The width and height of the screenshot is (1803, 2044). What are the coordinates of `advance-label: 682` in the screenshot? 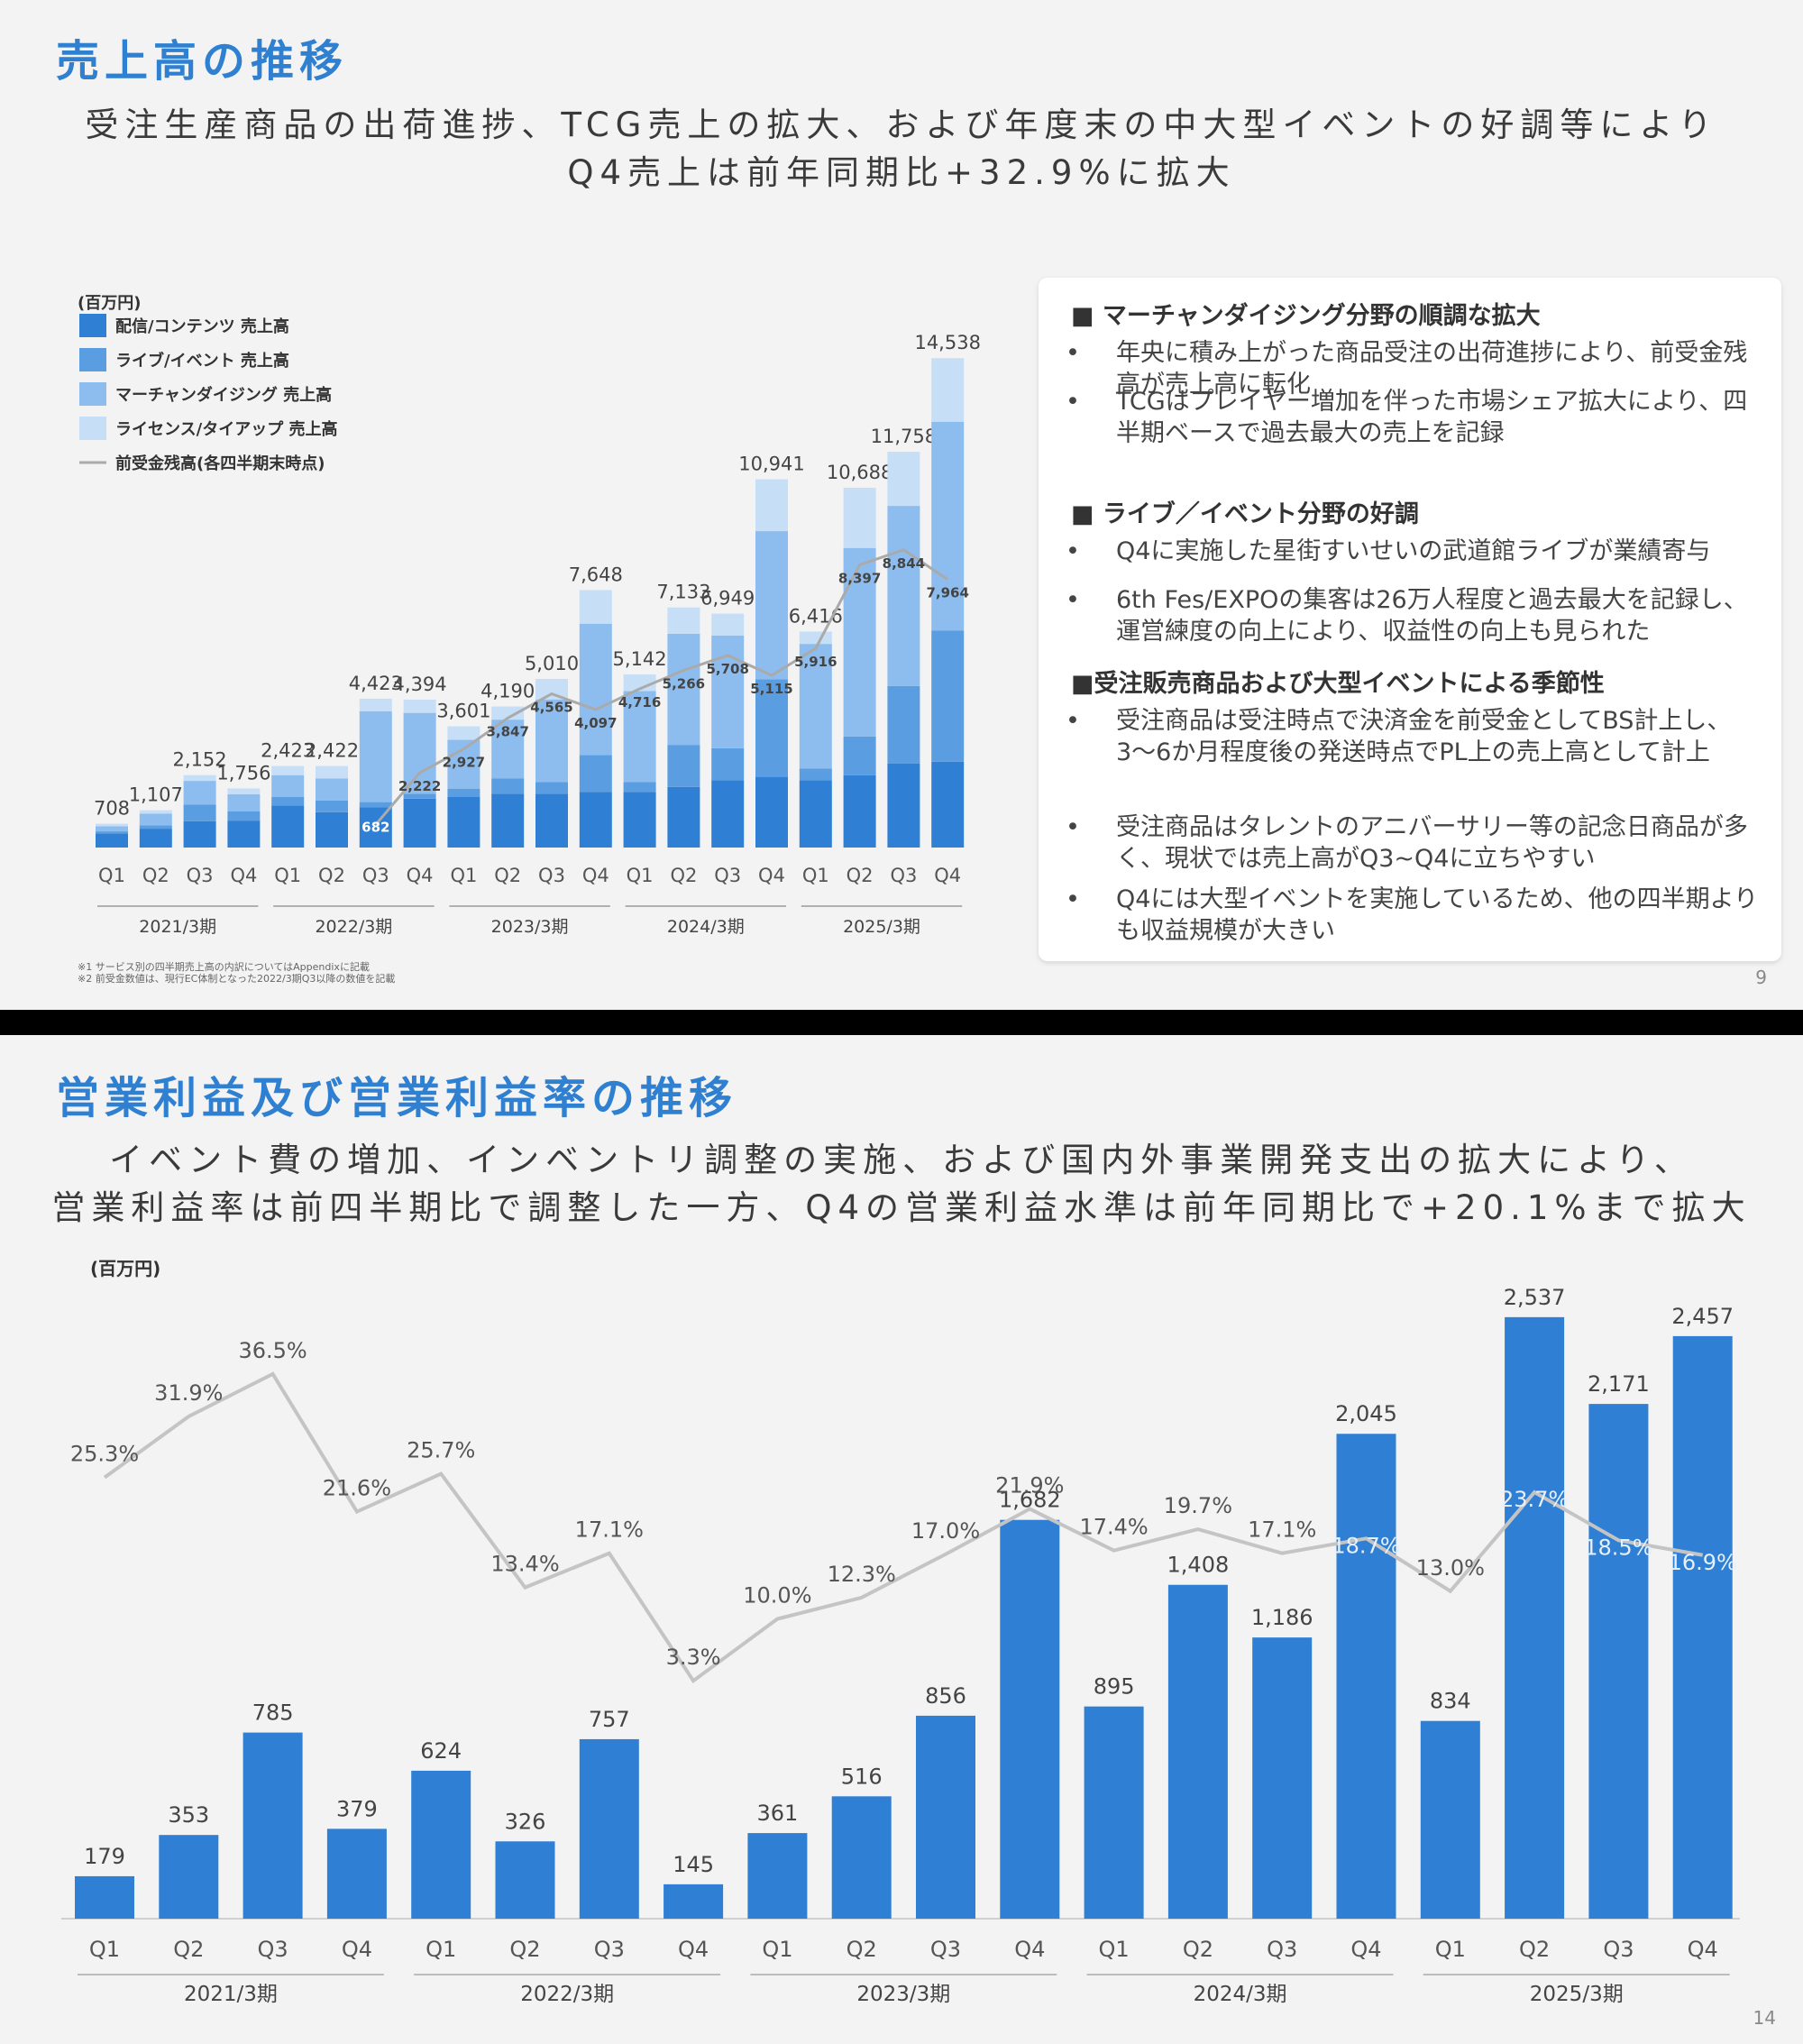 It's located at (375, 828).